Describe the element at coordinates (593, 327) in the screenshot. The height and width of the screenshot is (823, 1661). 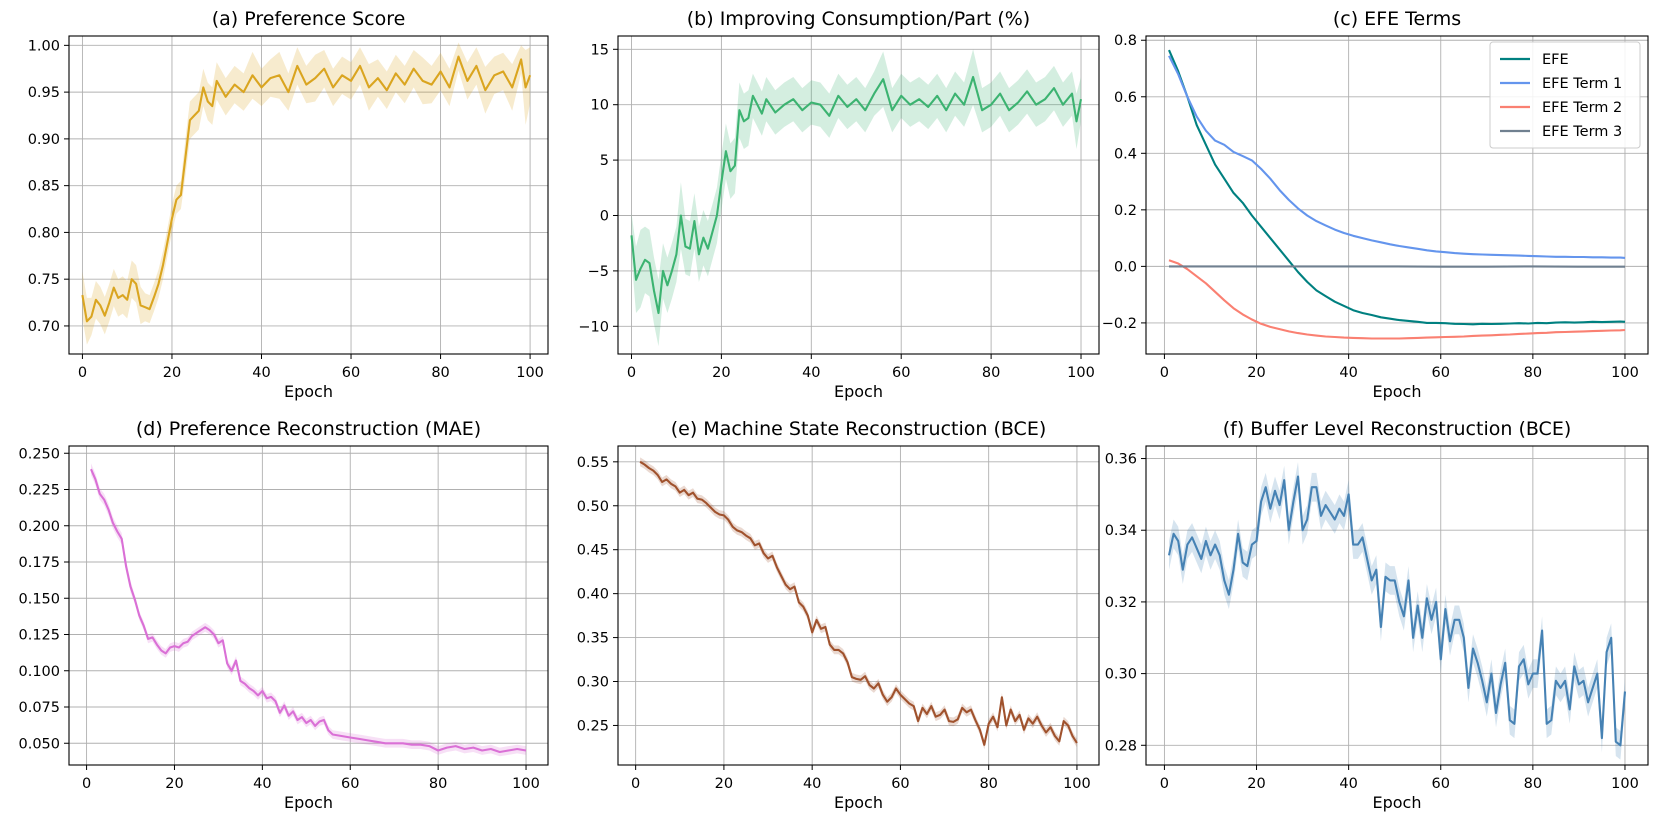
I see `y-tick-label: −10` at that location.